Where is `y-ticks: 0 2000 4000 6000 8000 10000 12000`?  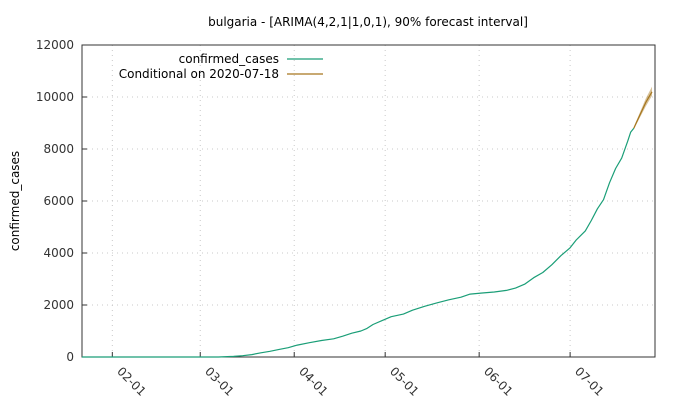 y-ticks: 0 2000 4000 6000 8000 10000 12000 is located at coordinates (61, 201).